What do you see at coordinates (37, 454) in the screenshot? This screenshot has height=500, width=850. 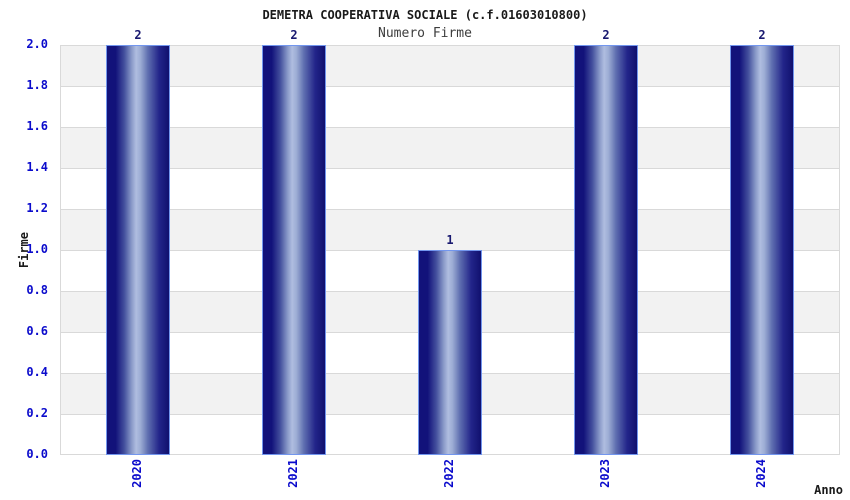 I see `y-tick-label: 0.0` at bounding box center [37, 454].